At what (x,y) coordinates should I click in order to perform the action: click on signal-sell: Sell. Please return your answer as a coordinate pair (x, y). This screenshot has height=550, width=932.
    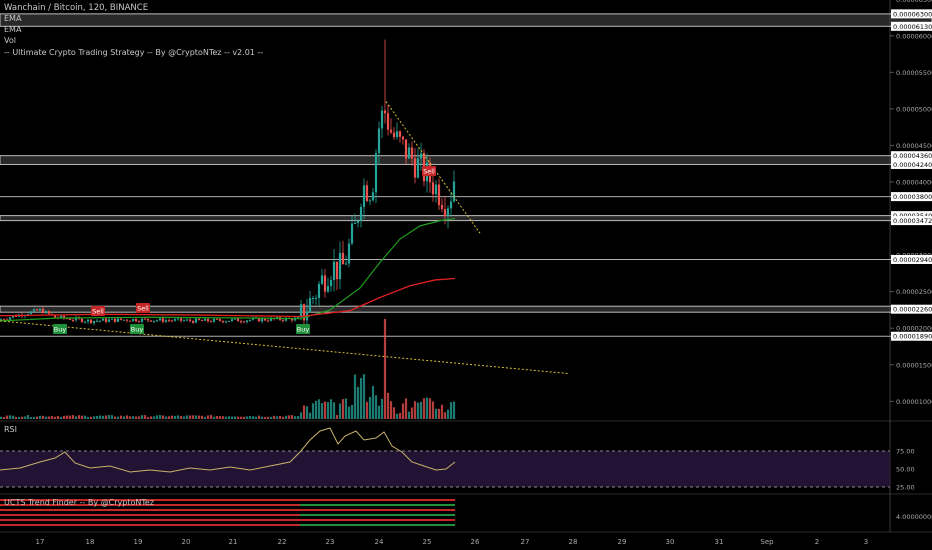
    Looking at the image, I should click on (429, 171).